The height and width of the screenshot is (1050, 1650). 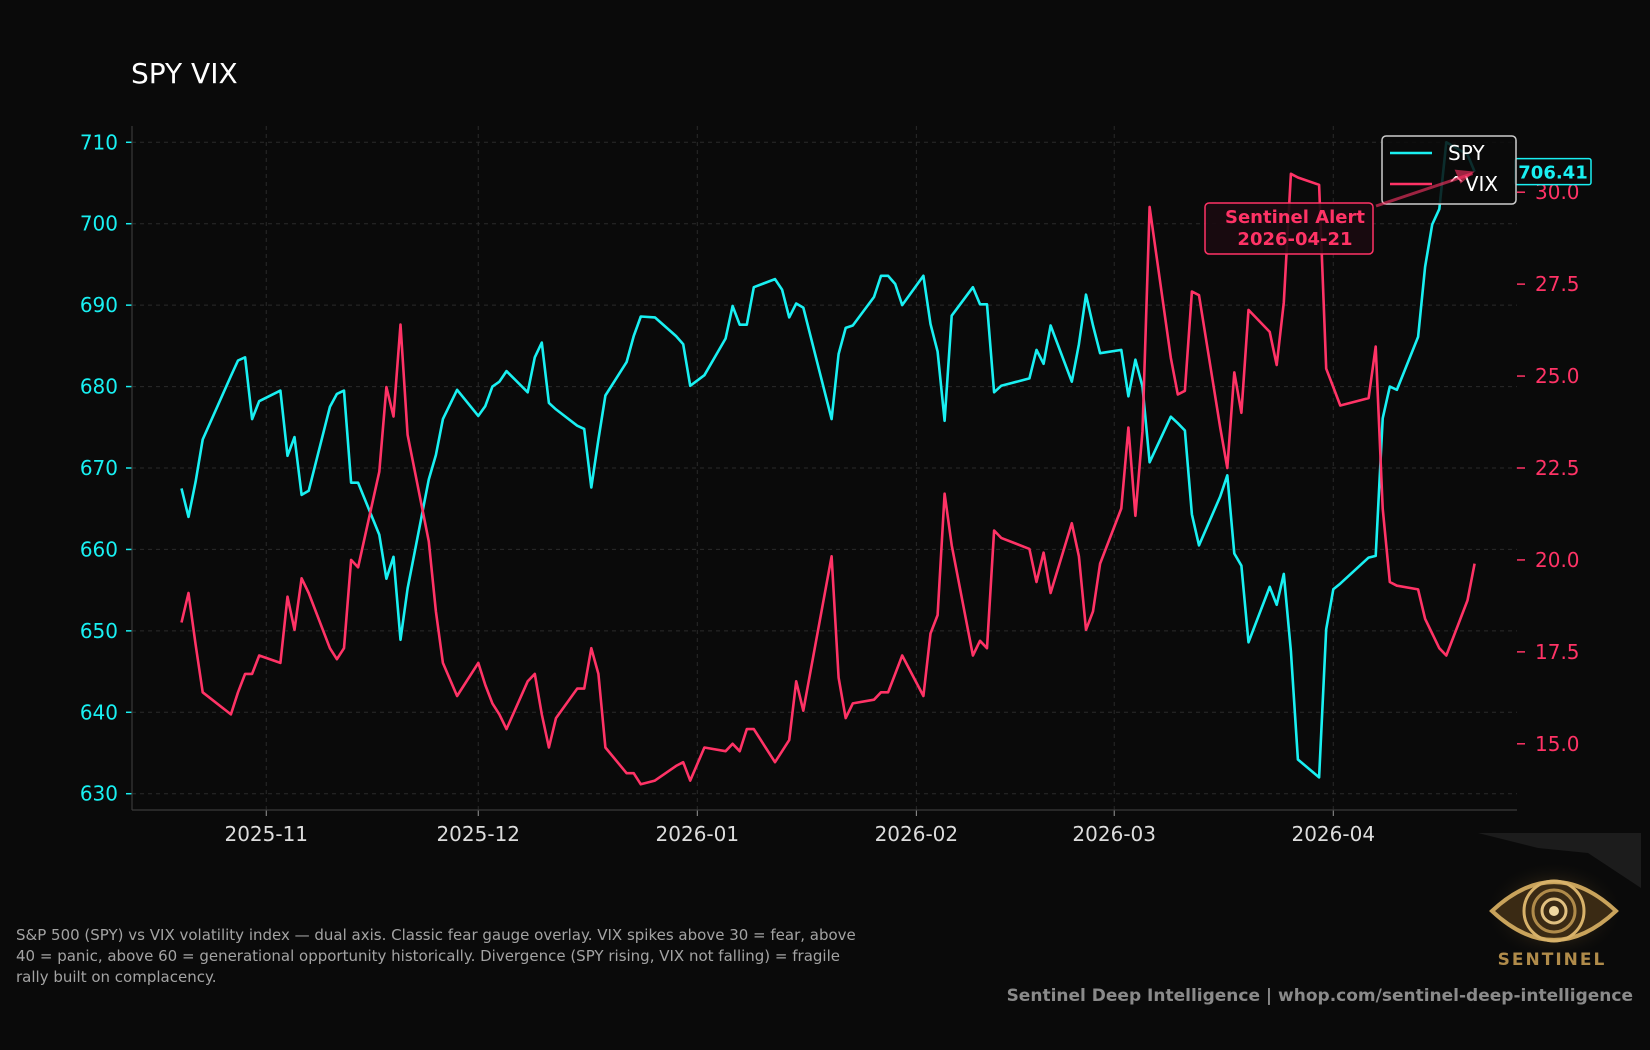 I want to click on left-tick-label: 630, so click(x=99, y=794).